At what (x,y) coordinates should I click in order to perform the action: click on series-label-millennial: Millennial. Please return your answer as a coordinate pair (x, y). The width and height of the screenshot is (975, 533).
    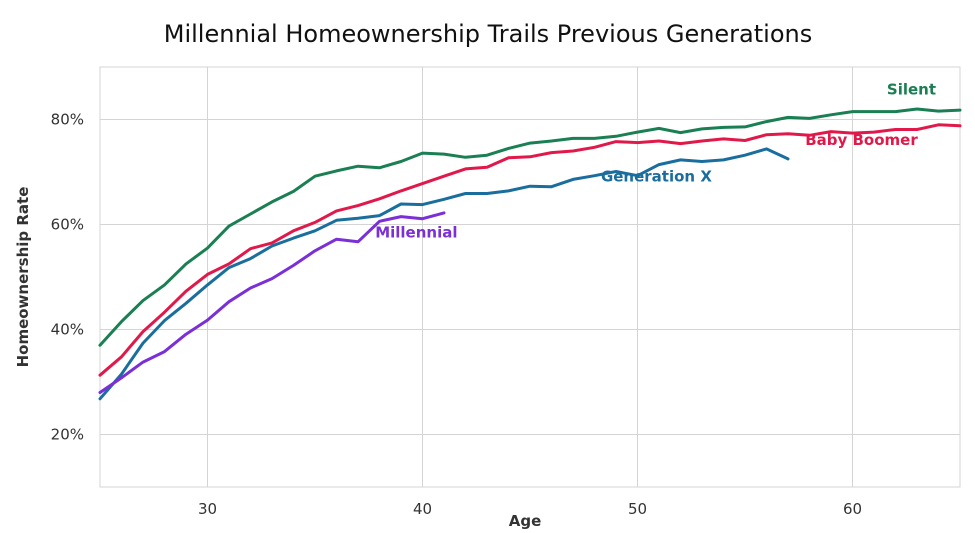
    Looking at the image, I should click on (416, 233).